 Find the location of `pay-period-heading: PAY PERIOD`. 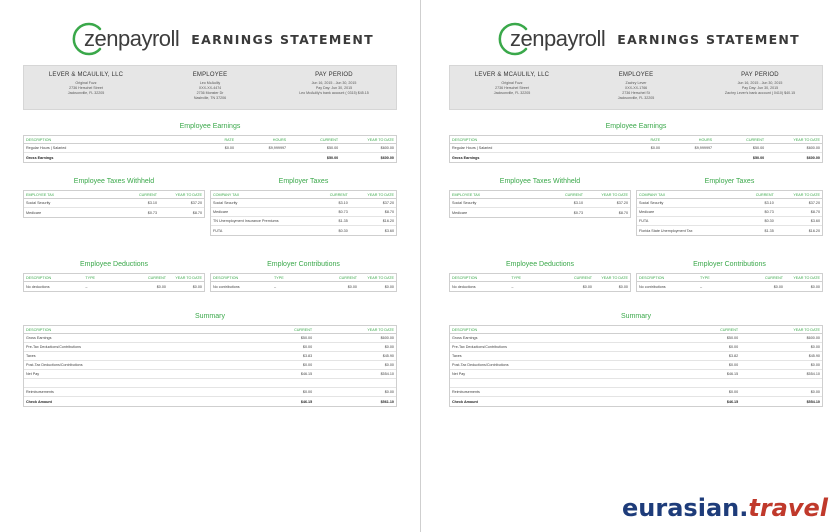

pay-period-heading: PAY PERIOD is located at coordinates (334, 75).